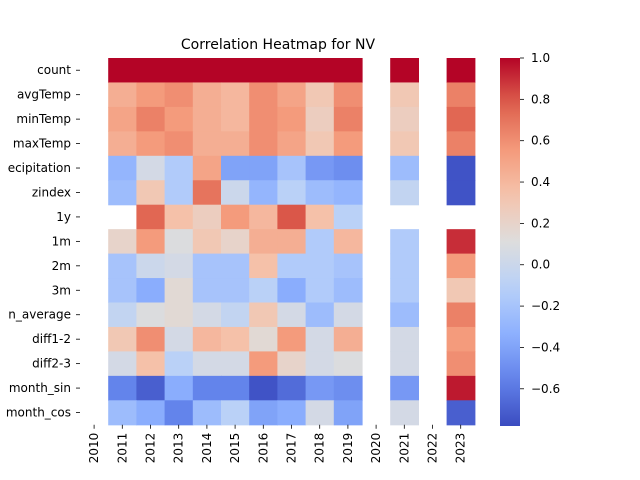  I want to click on colorbar-tick-label: 0.8, so click(540, 99).